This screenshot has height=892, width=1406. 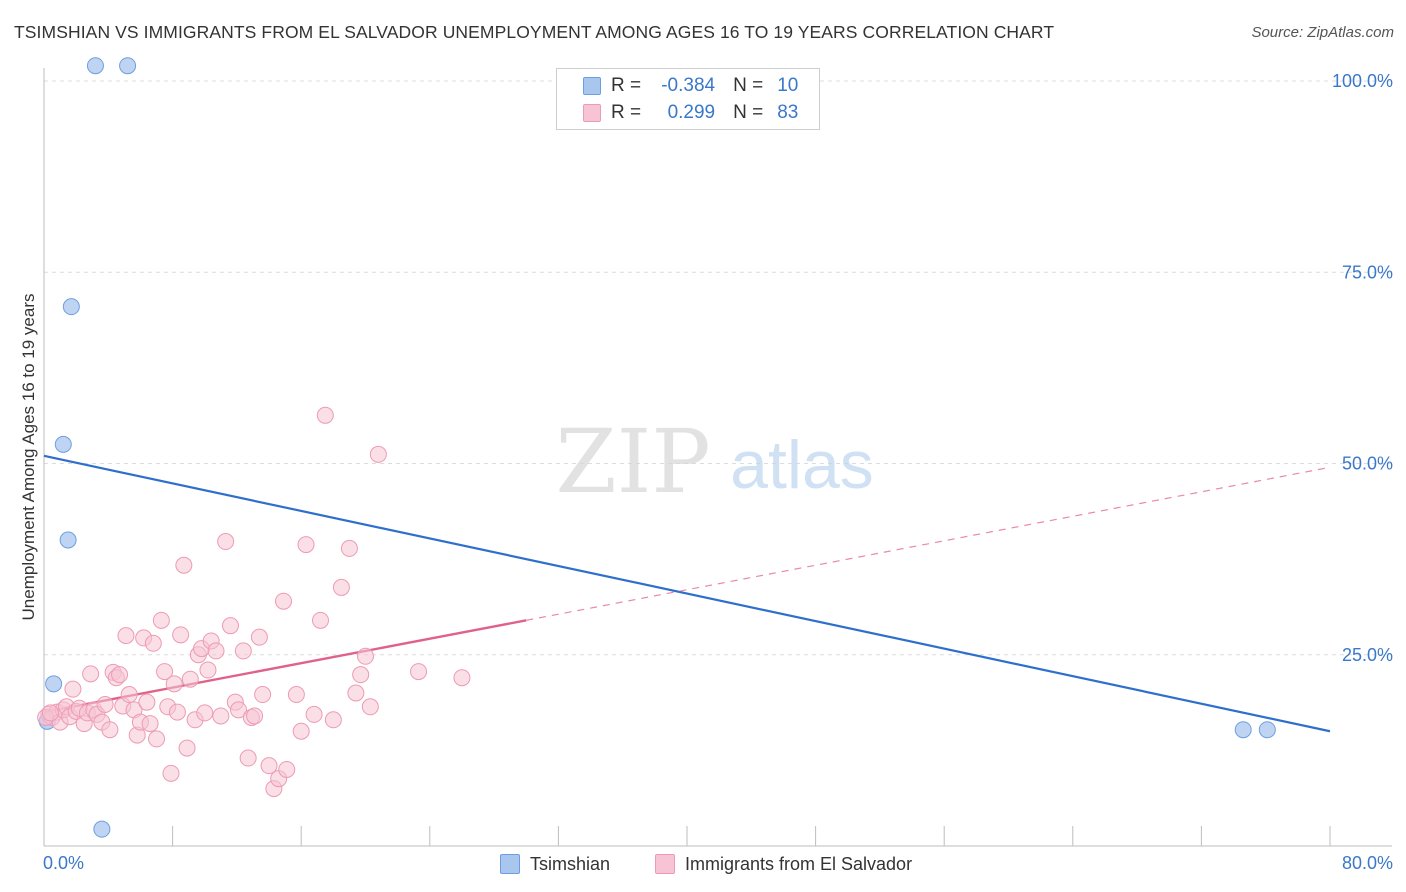 What do you see at coordinates (1367, 272) in the screenshot?
I see `y-tick-label: 75.0%` at bounding box center [1367, 272].